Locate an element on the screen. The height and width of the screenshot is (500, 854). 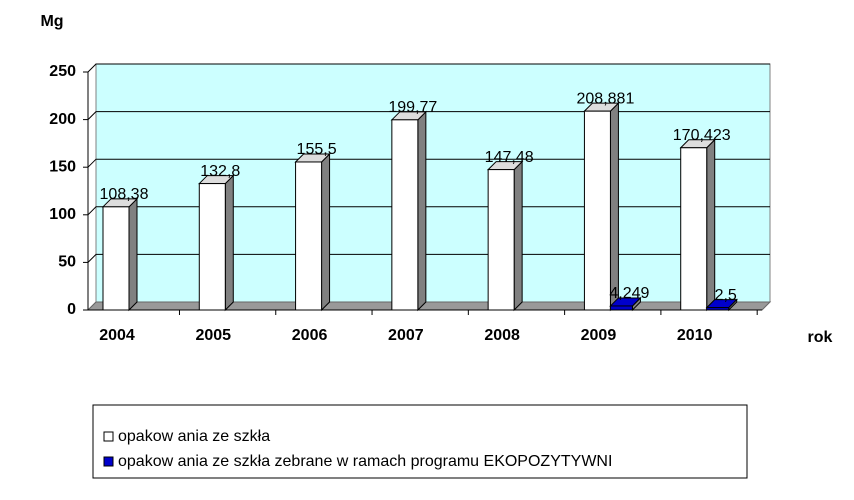
x-tick-label: 2004 is located at coordinates (117, 335).